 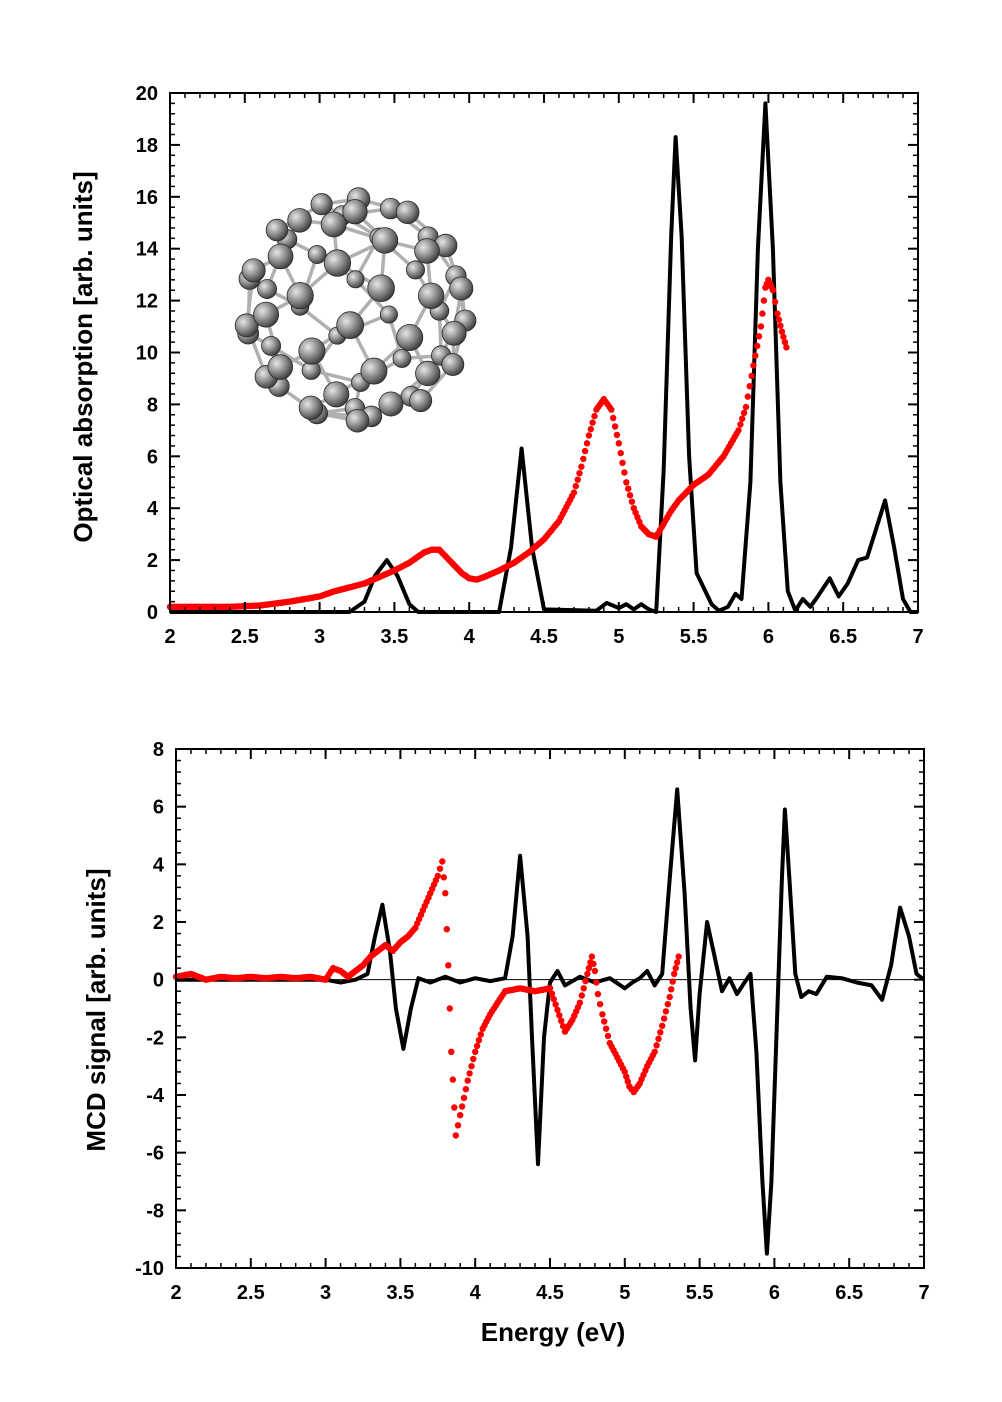 What do you see at coordinates (147, 250) in the screenshot?
I see `absorption-y-tick-label: 14` at bounding box center [147, 250].